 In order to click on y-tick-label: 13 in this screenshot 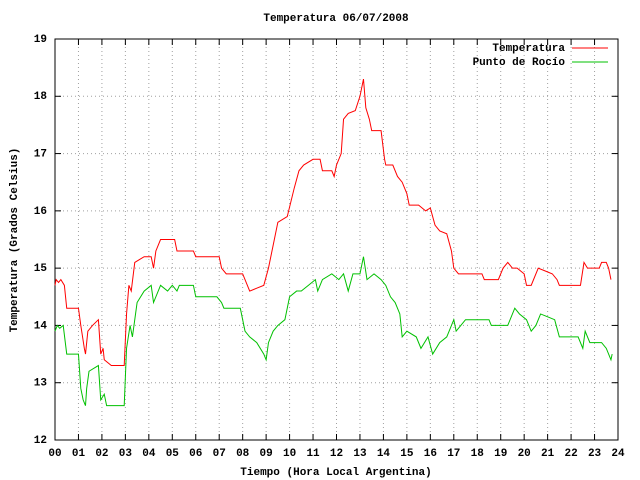, I will do `click(41, 384)`.